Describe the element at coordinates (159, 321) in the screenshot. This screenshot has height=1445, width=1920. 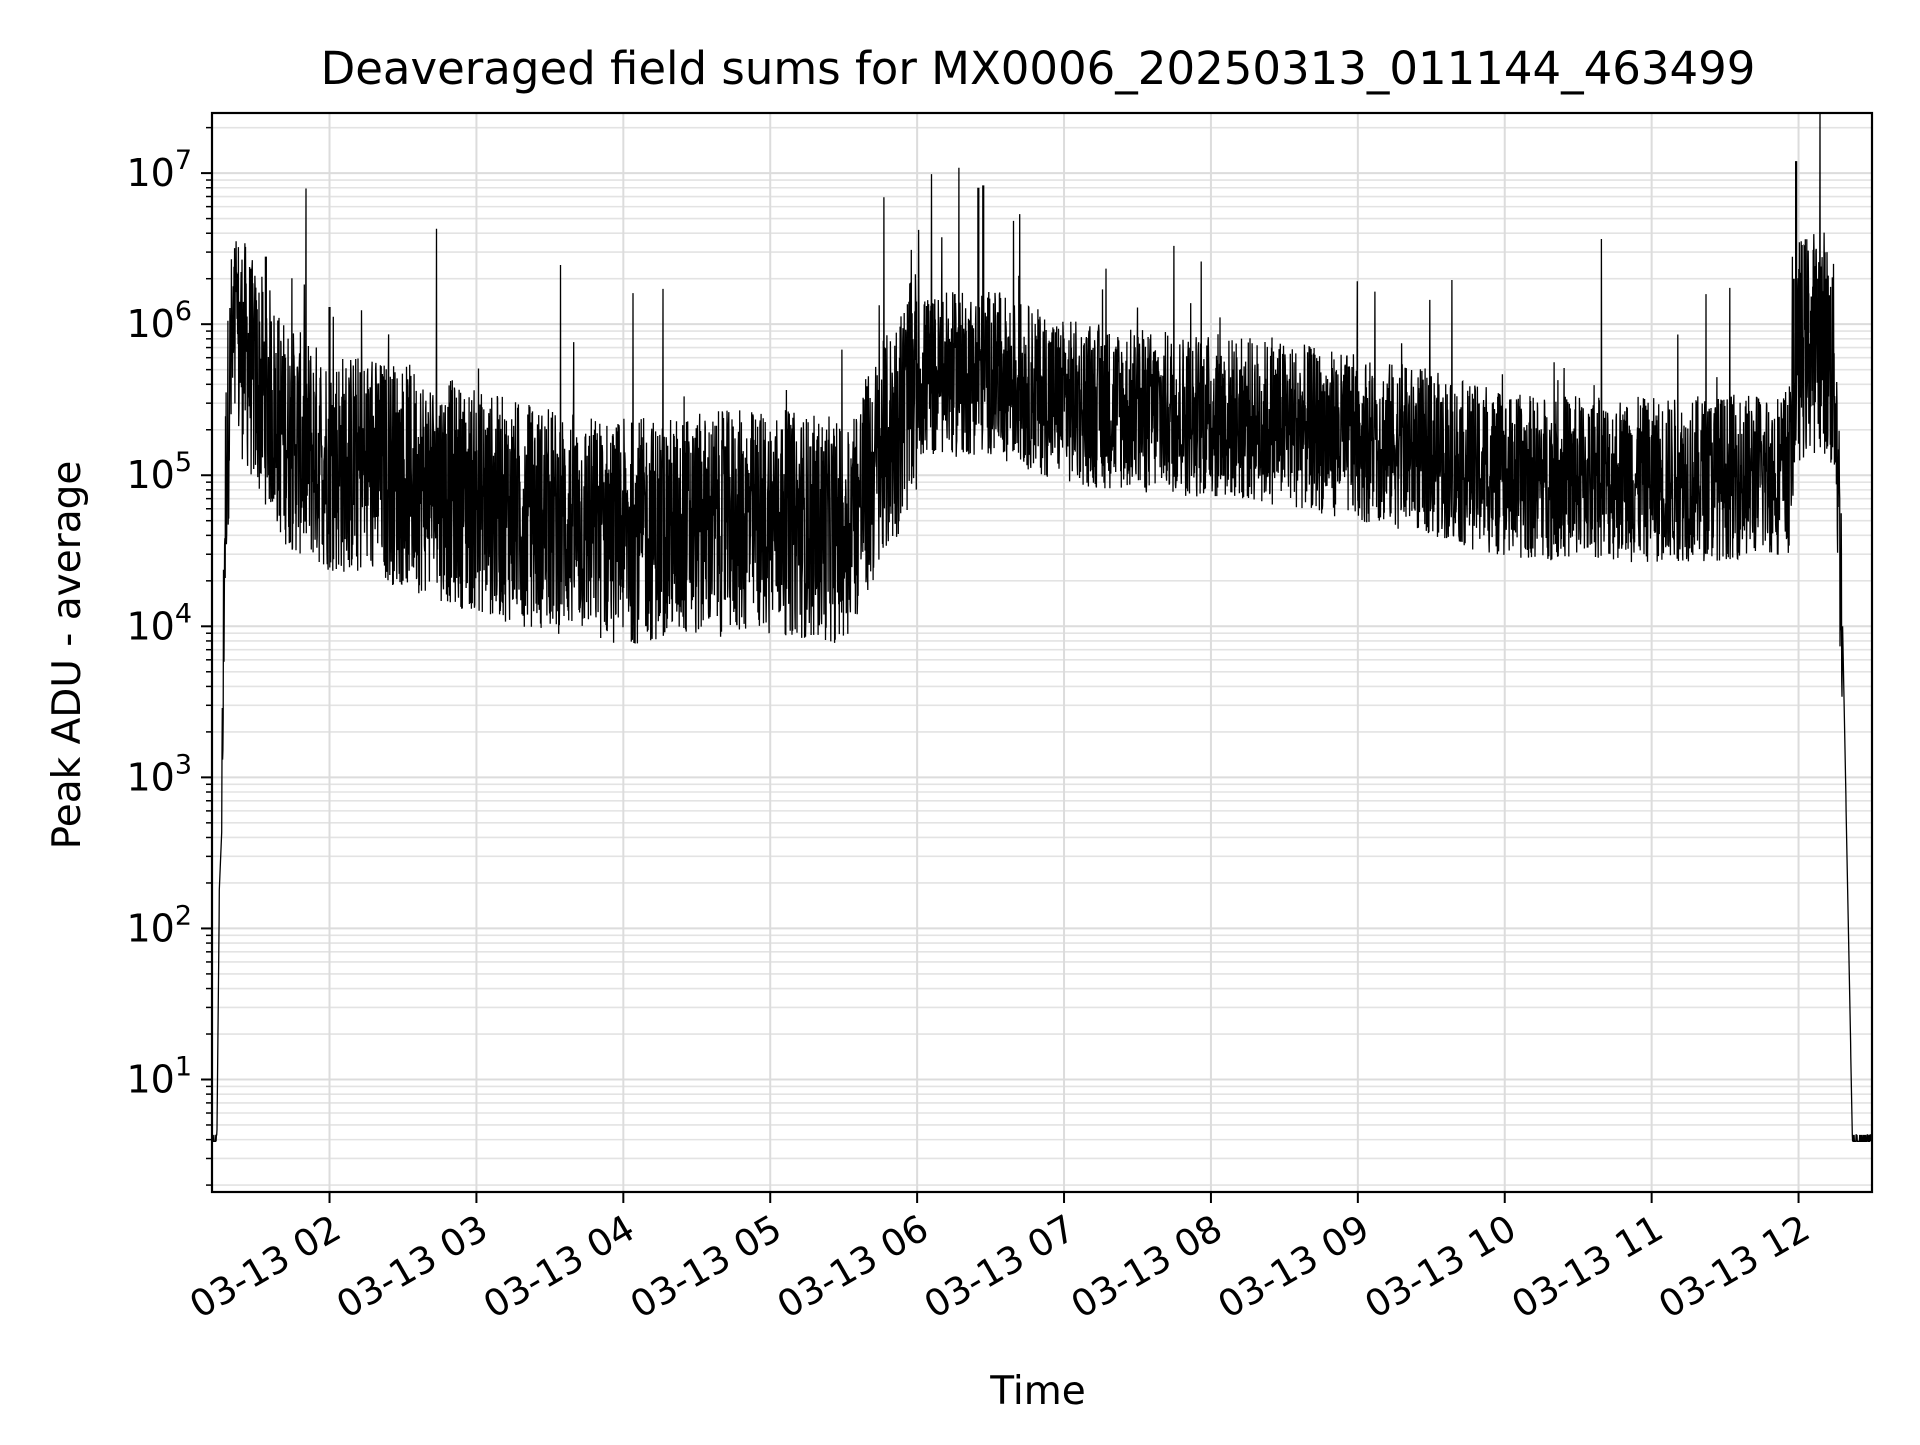
I see `y-tick-label: 106` at that location.